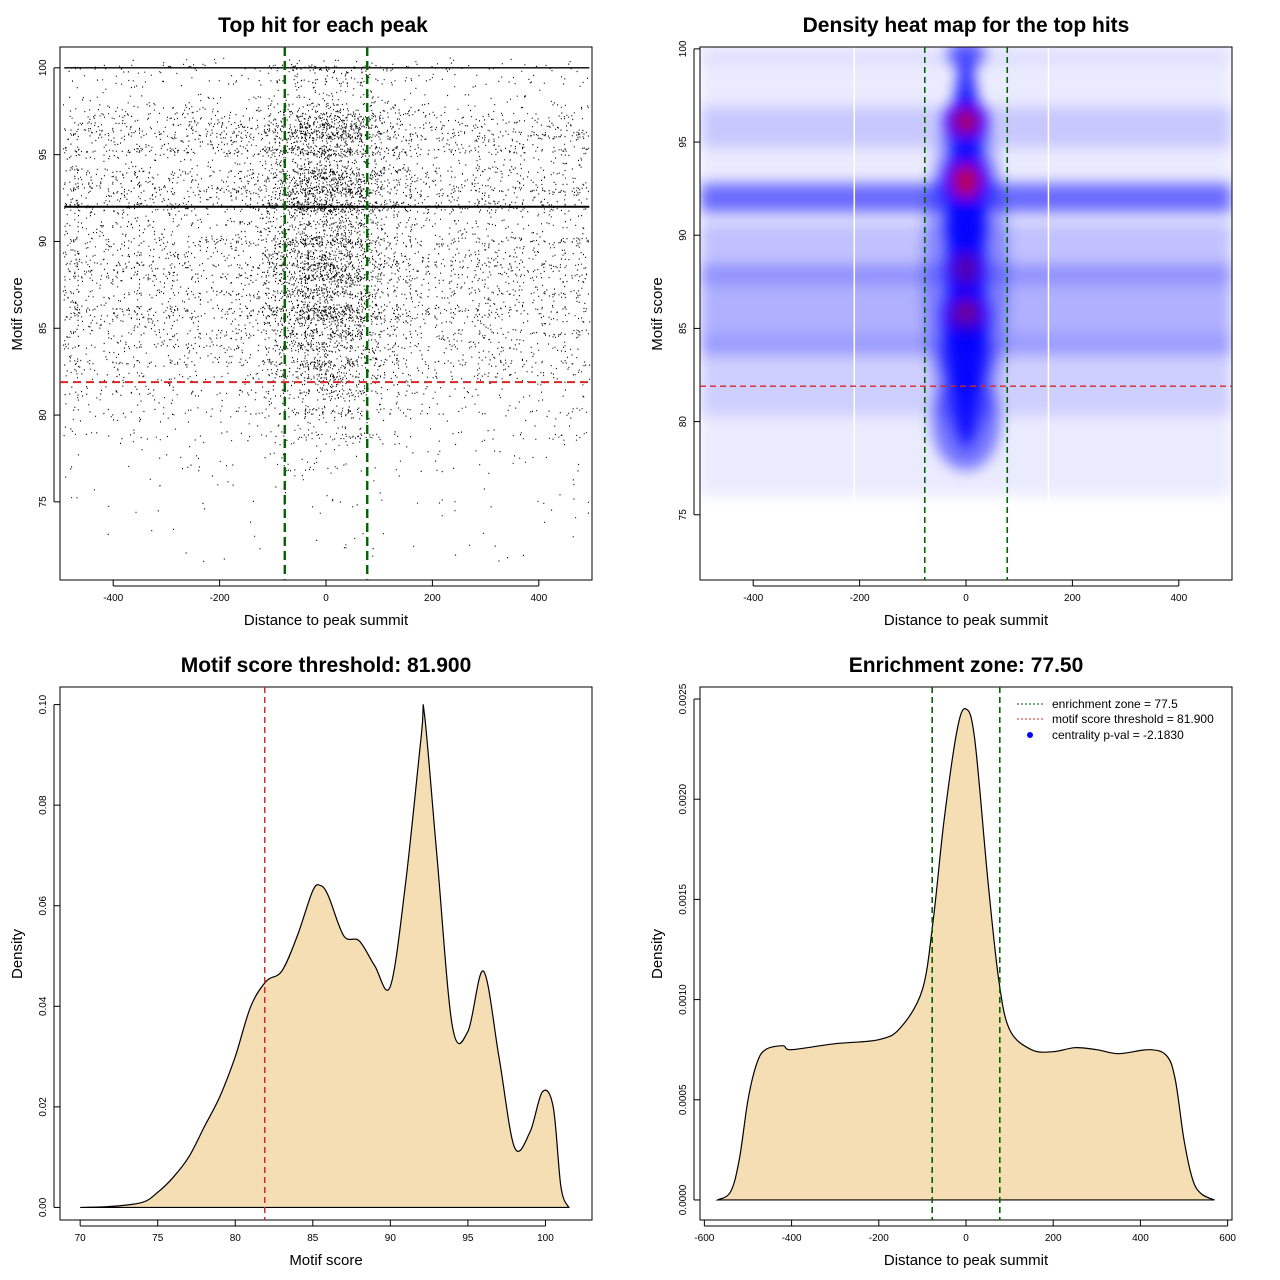 Image resolution: width=1280 pixels, height=1280 pixels. Describe the element at coordinates (158, 1238) in the screenshot. I see `score-density-x-tick-label: 75` at that location.